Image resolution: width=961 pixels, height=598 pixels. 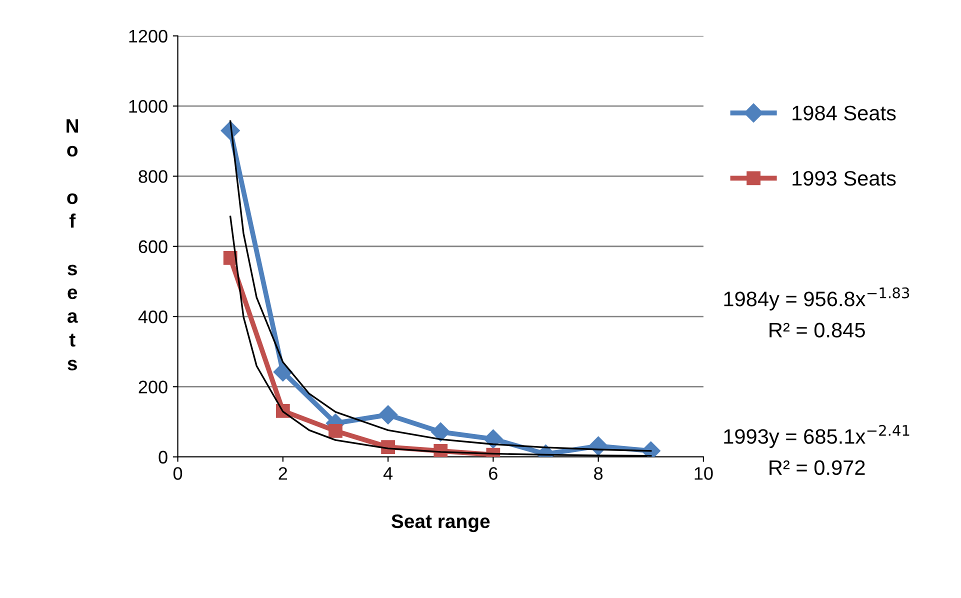 I want to click on y-tick-label: 1000, so click(x=148, y=106).